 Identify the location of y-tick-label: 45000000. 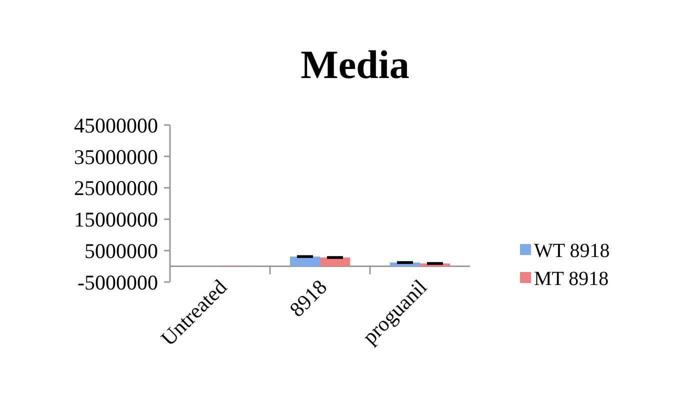
(116, 125).